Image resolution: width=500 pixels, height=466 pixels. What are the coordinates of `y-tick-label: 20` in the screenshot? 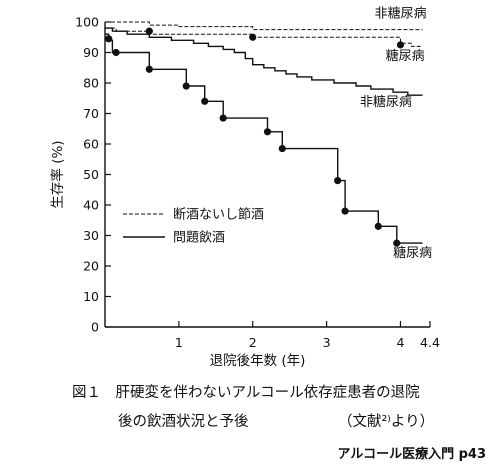 It's located at (91, 266).